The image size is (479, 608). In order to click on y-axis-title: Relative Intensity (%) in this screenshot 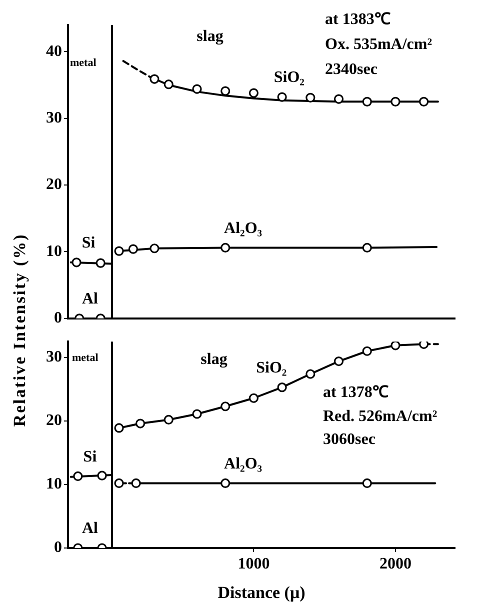, I will do `click(20, 330)`.